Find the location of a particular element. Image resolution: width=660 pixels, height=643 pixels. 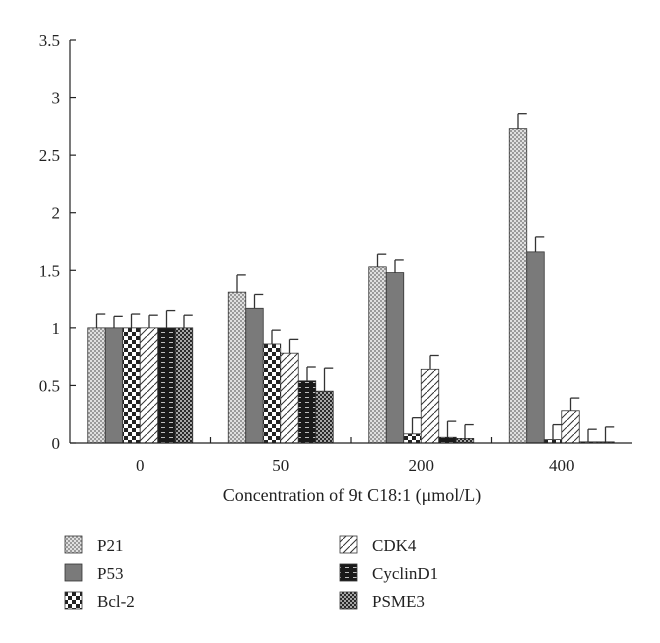

x-tick-label: 200 is located at coordinates (422, 465).